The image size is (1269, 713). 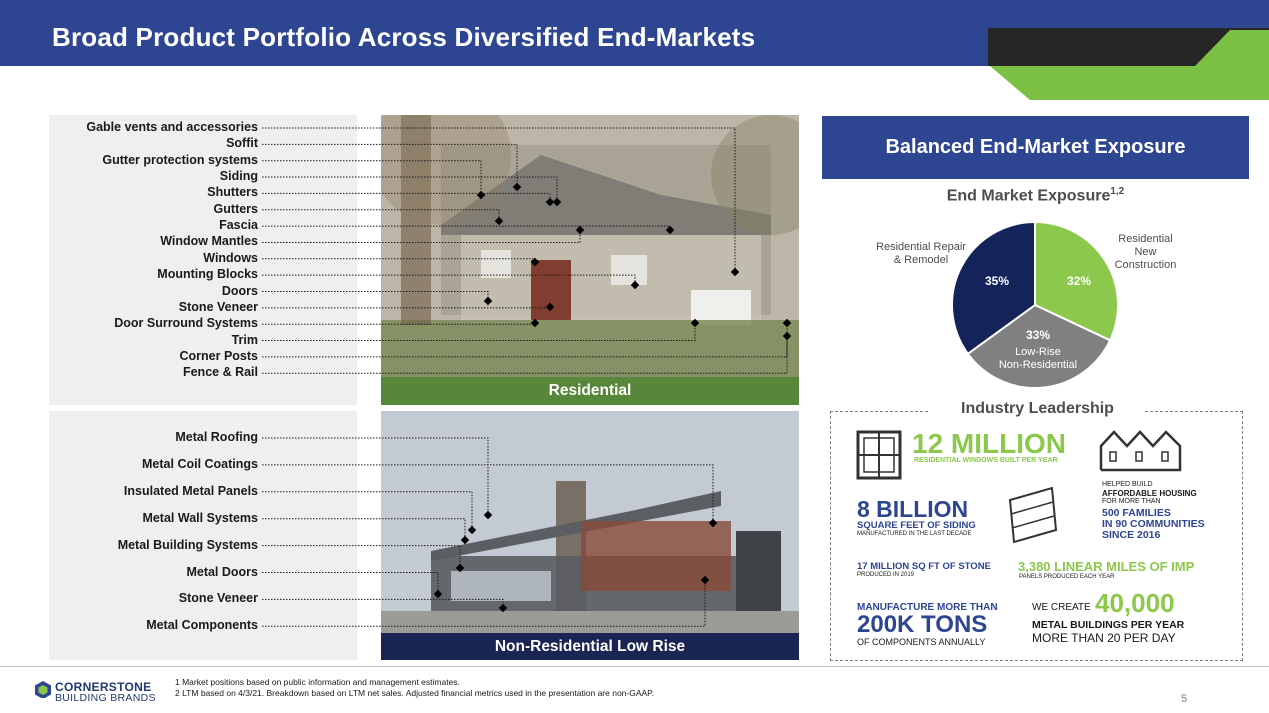 I want to click on residential-label-13: Trim, so click(x=244, y=339).